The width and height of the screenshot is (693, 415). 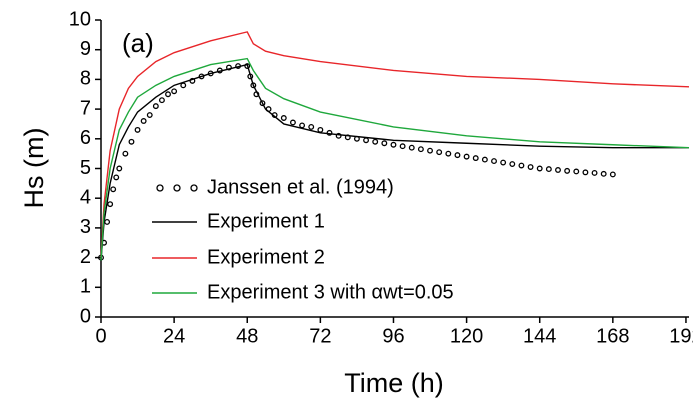 I want to click on x-tick-label: 96, so click(x=393, y=336).